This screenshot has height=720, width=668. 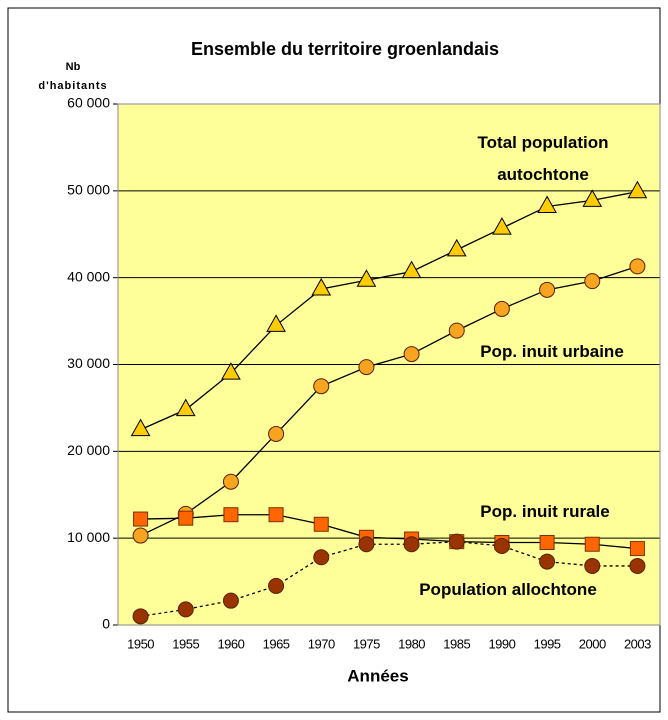 What do you see at coordinates (185, 643) in the screenshot?
I see `x-tick-label: 1955` at bounding box center [185, 643].